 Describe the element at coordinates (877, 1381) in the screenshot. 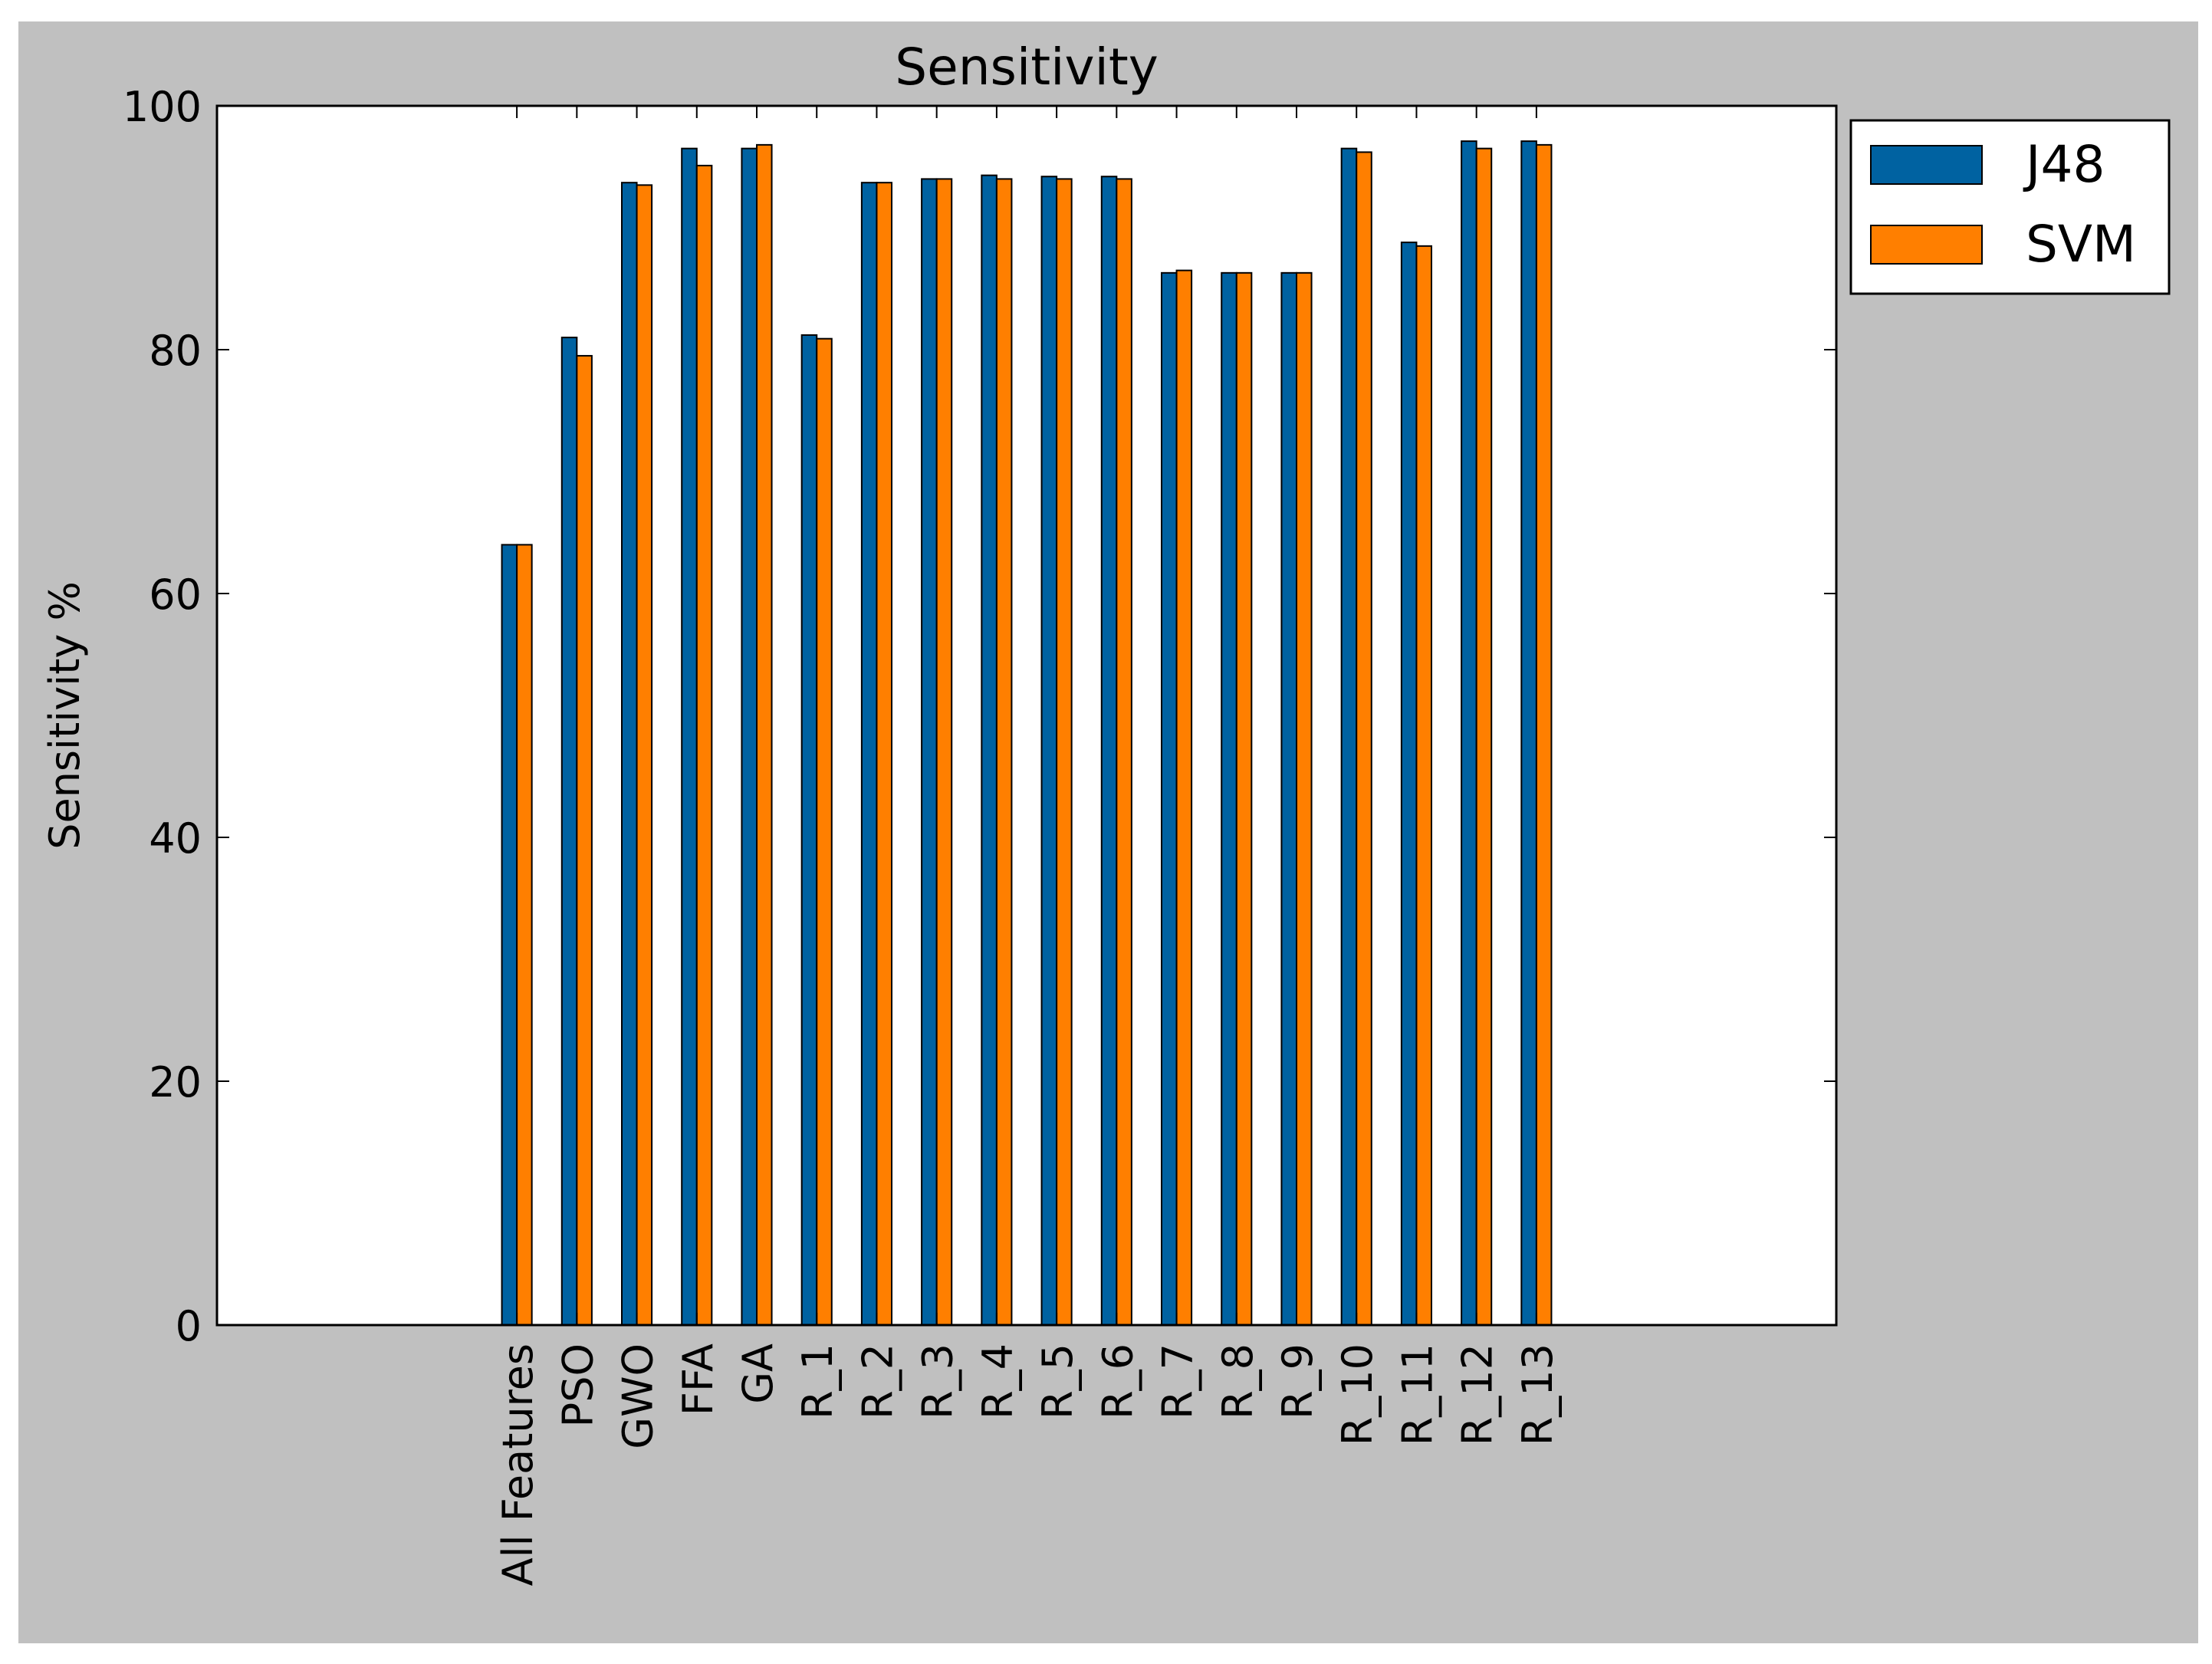

I see `x-tick-label: R_2` at that location.